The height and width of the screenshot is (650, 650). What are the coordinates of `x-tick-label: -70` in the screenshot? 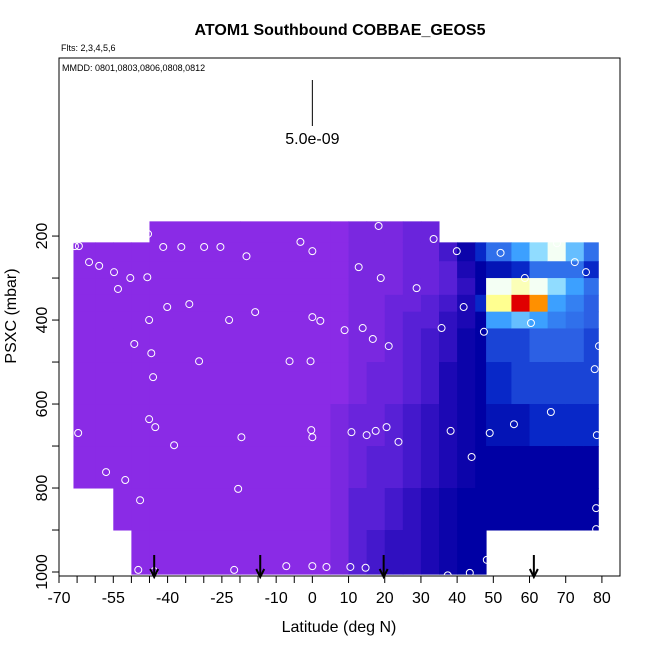 It's located at (58, 598).